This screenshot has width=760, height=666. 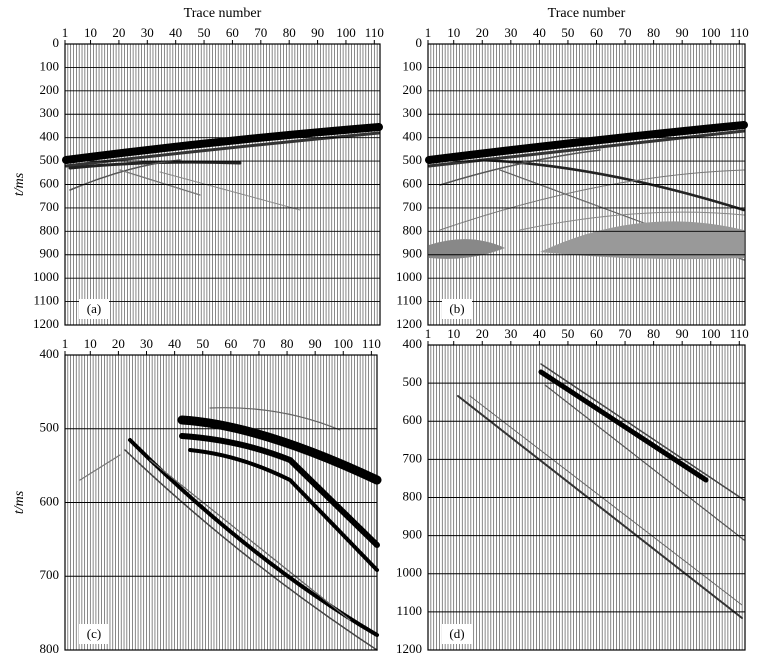 I want to click on panel-label: (d), so click(x=456, y=633).